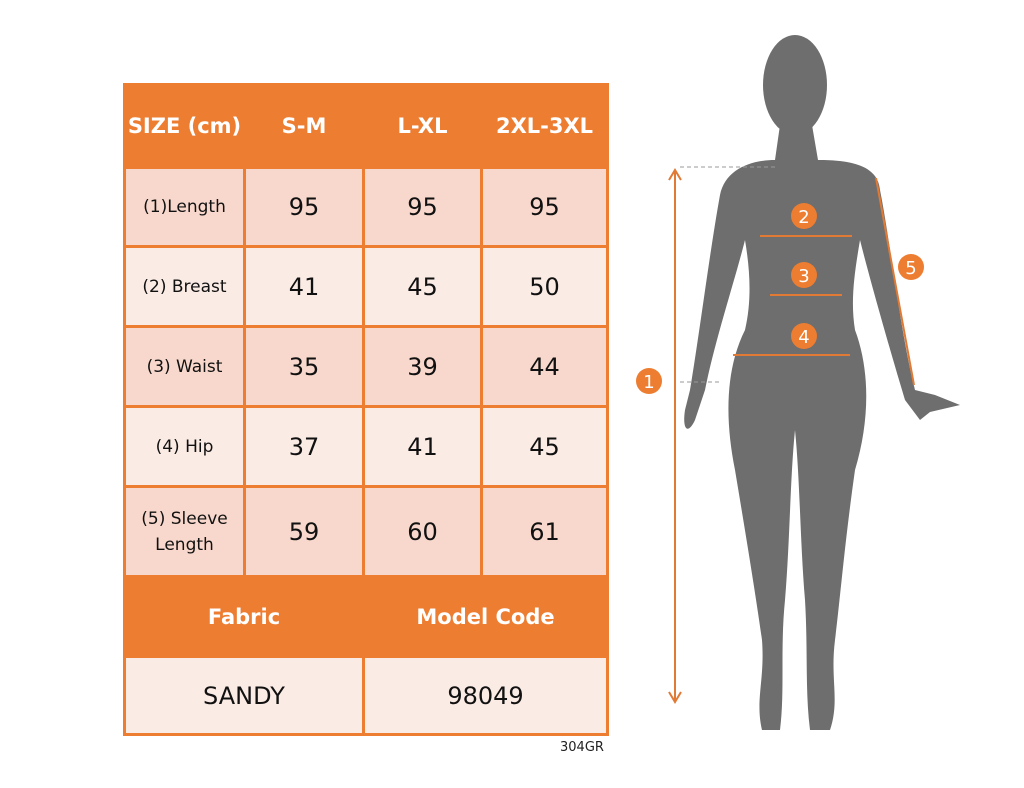  I want to click on fabric-value: SANDY, so click(244, 695).